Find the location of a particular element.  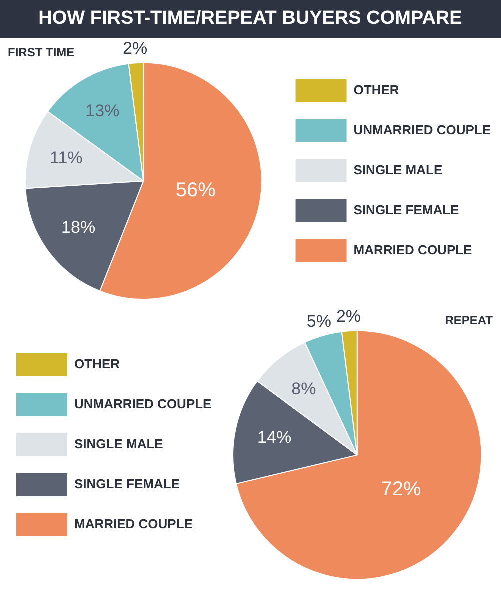

data-label: 18% is located at coordinates (79, 228).